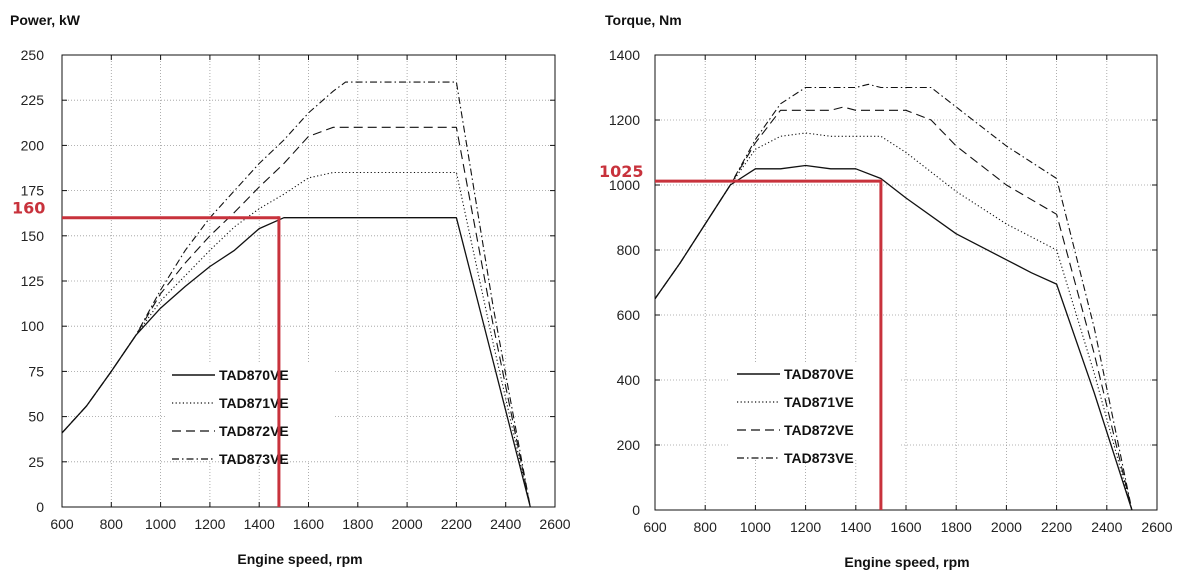  I want to click on y-tick-label: 150, so click(33, 236).